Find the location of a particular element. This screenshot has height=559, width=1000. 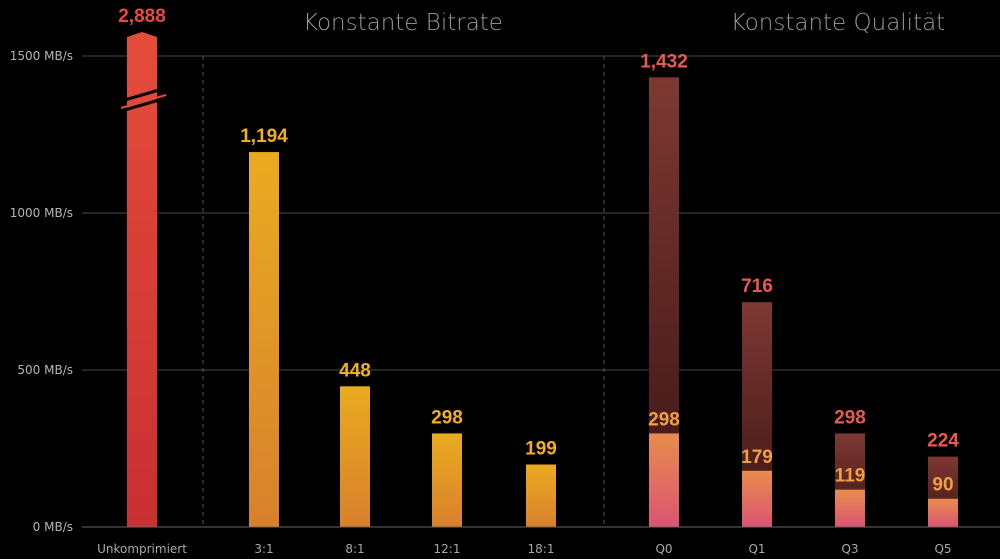

bar-unkomprimiert is located at coordinates (142, 279).